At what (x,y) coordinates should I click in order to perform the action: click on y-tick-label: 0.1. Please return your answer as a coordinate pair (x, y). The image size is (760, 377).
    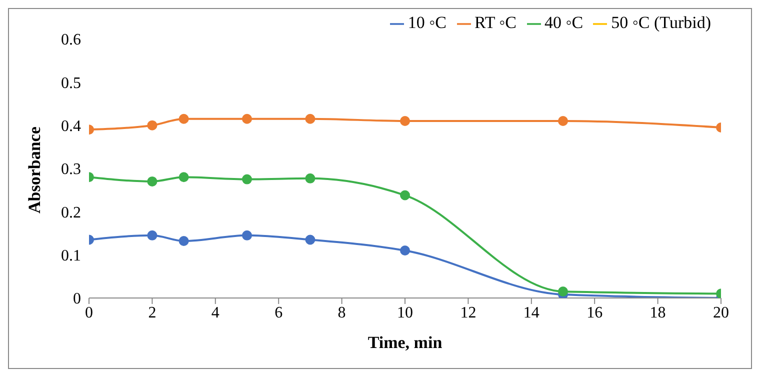
    Looking at the image, I should click on (71, 256).